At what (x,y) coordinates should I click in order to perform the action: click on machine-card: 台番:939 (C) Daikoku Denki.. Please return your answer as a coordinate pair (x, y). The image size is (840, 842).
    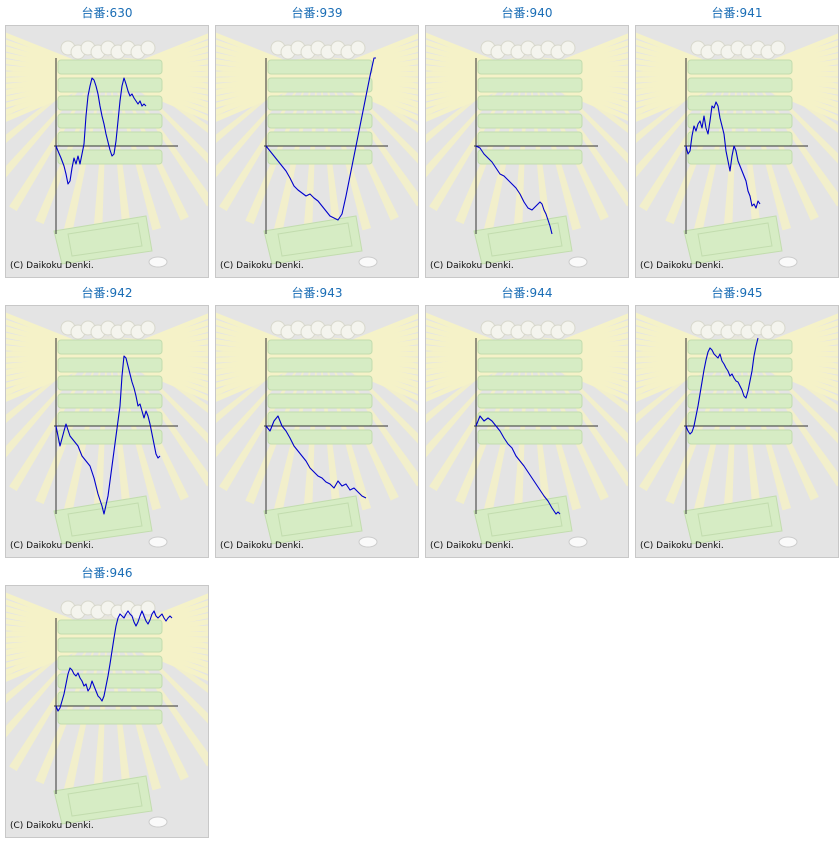
    Looking at the image, I should click on (317, 140).